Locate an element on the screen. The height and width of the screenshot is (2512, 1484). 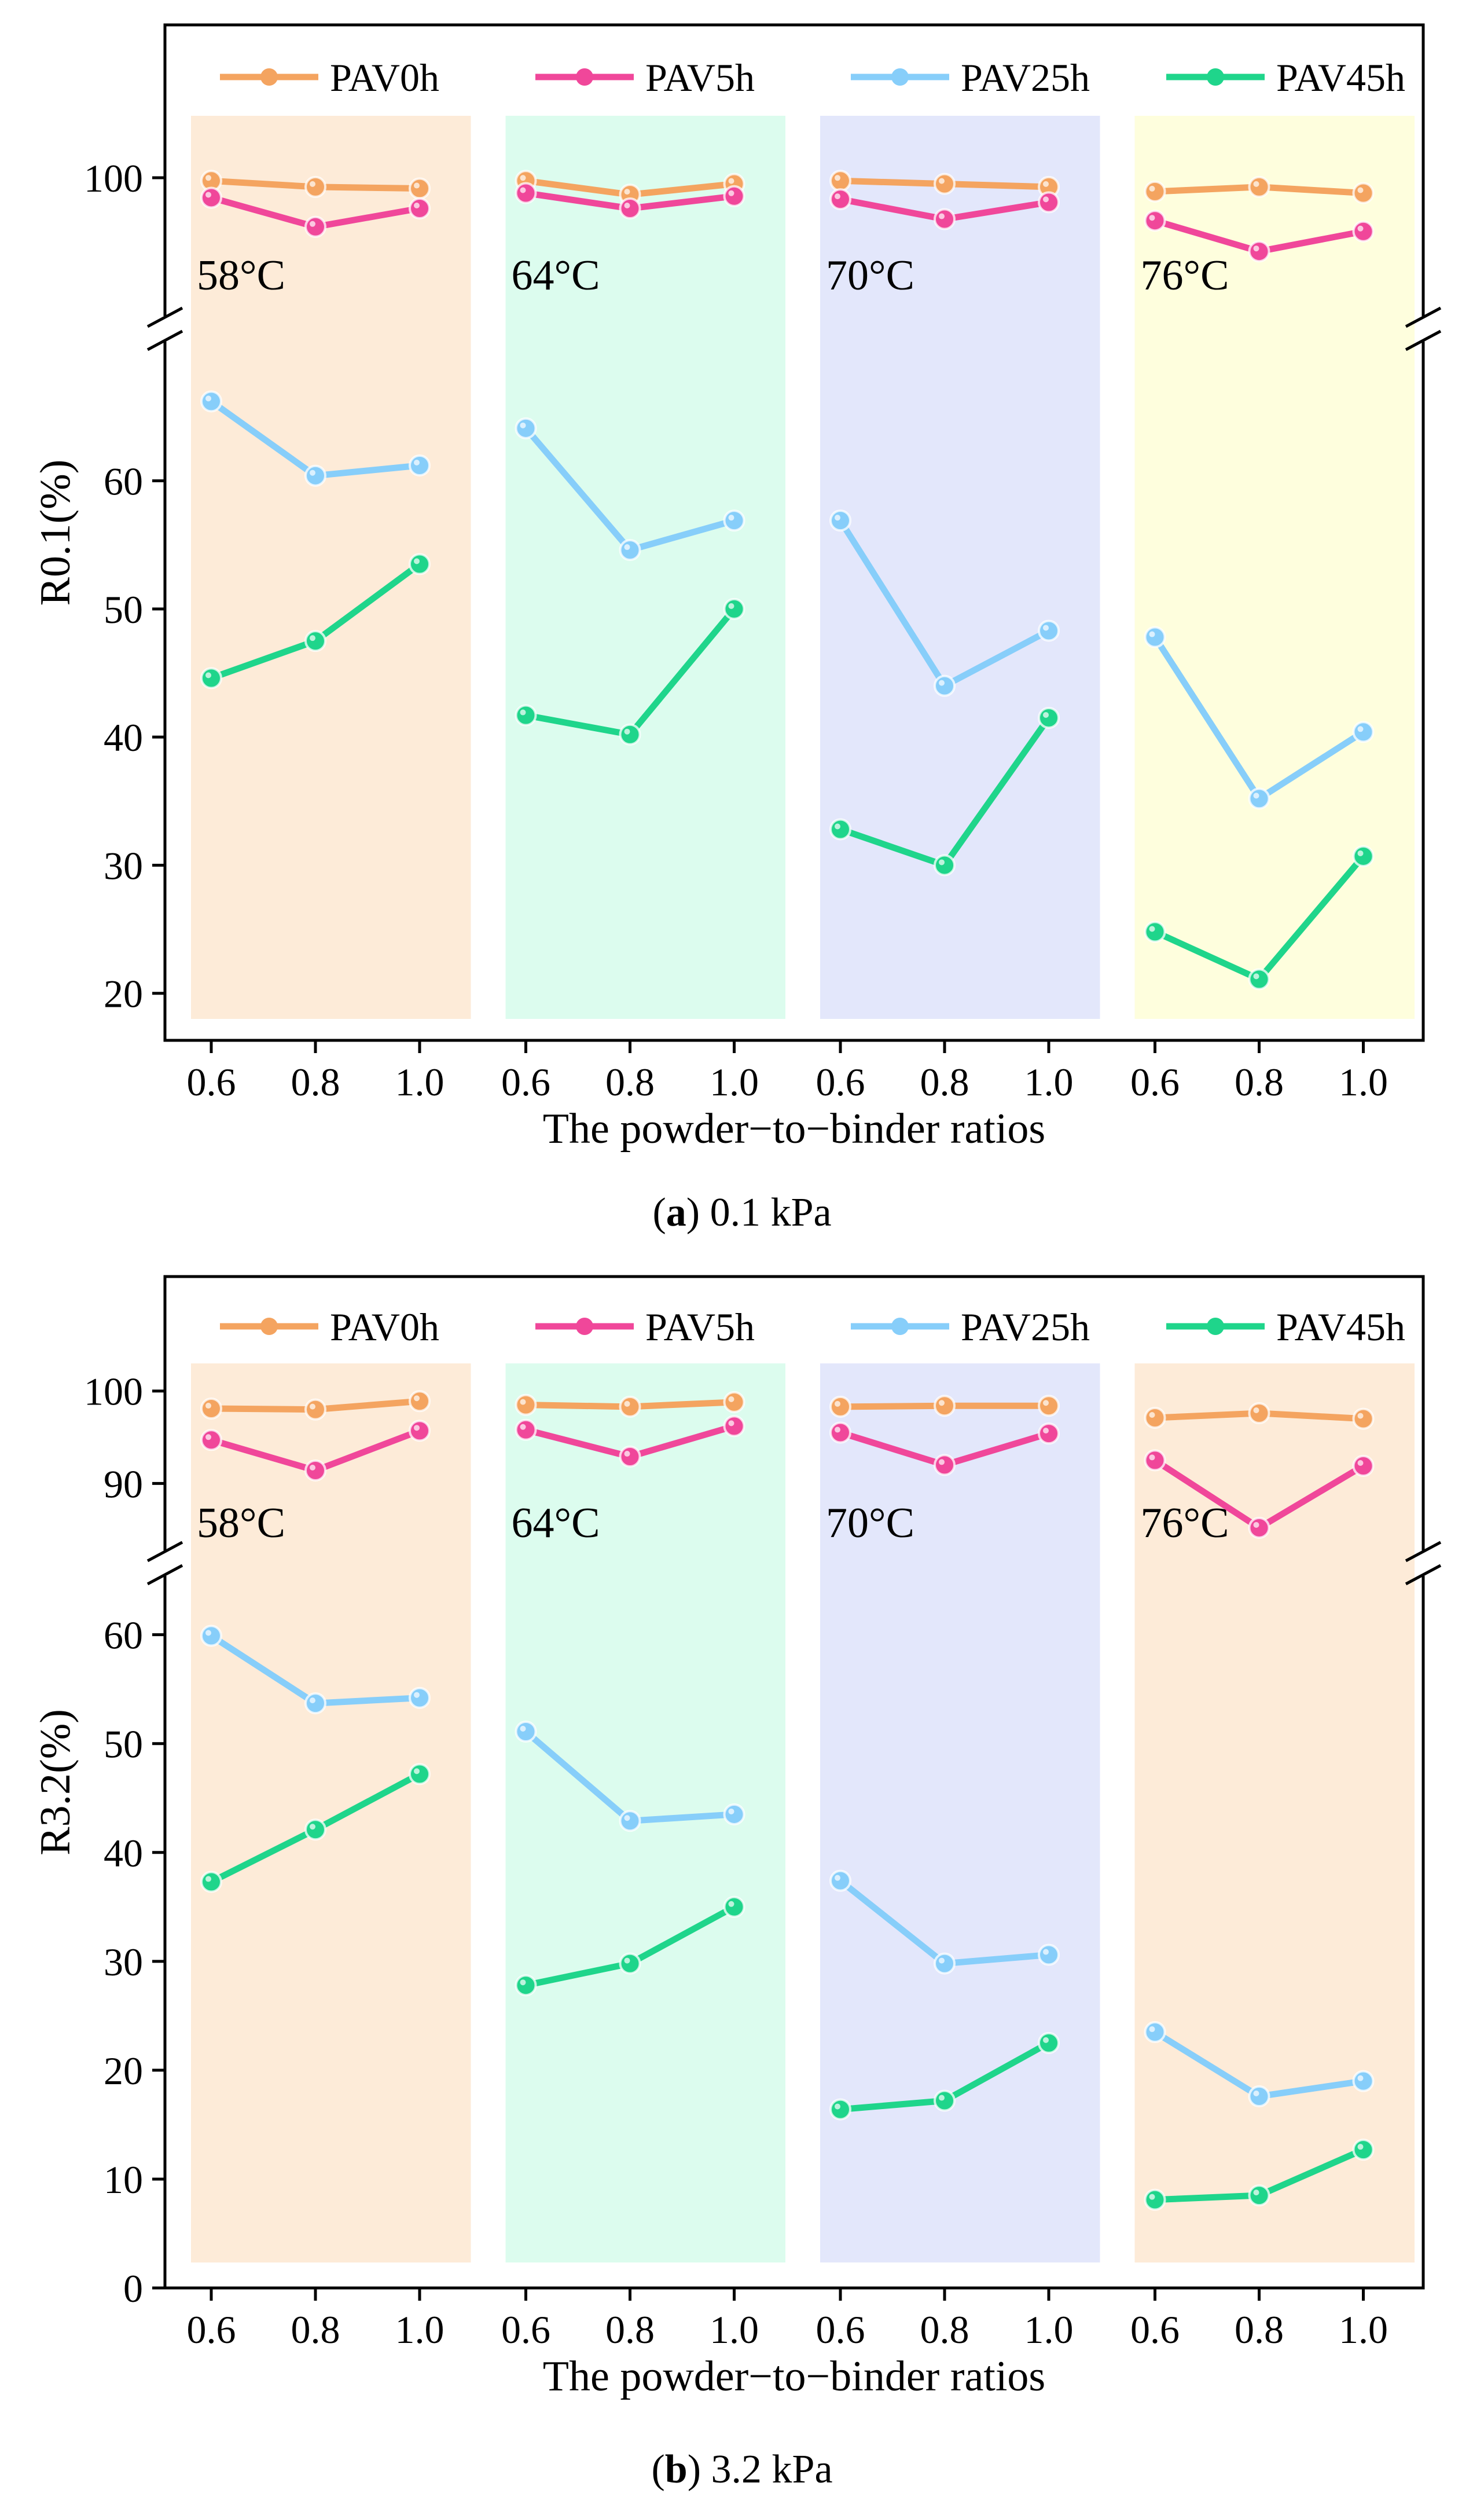
y-tick-label: 30 is located at coordinates (123, 866).